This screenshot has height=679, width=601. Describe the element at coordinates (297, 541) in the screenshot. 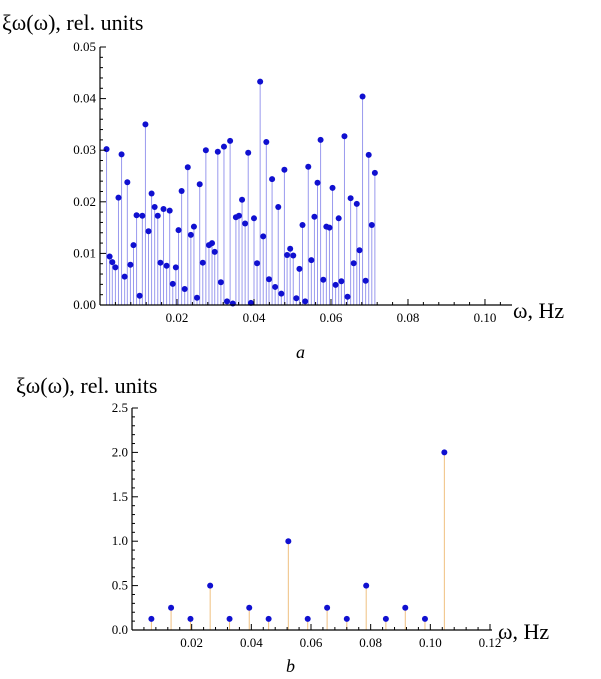

I see `chart-b-stems` at that location.